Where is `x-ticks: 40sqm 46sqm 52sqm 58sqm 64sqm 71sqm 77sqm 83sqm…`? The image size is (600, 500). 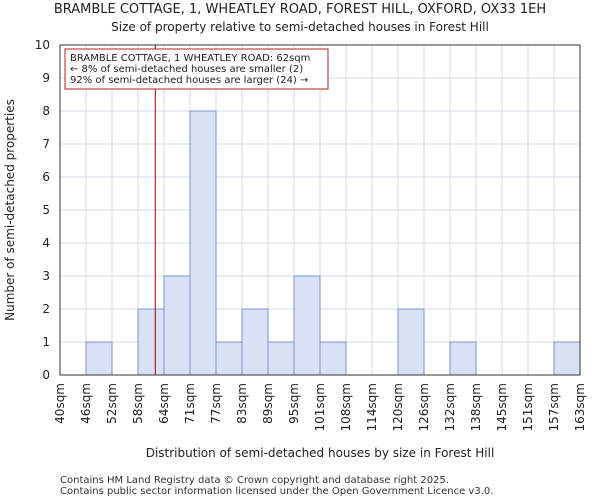
x-ticks: 40sqm 46sqm 52sqm 58sqm 64sqm 71sqm 77sqm 83sqm… is located at coordinates (320, 407).